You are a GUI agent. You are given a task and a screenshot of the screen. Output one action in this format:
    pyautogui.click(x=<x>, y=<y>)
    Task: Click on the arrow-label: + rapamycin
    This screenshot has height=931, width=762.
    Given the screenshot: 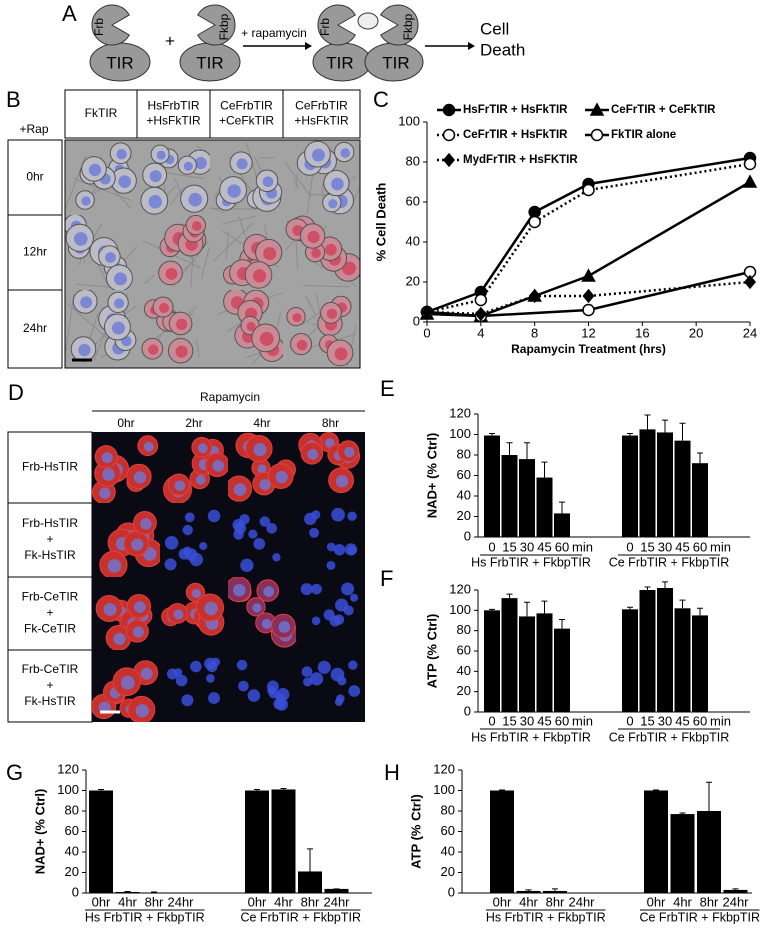 What is the action you would take?
    pyautogui.click(x=274, y=33)
    